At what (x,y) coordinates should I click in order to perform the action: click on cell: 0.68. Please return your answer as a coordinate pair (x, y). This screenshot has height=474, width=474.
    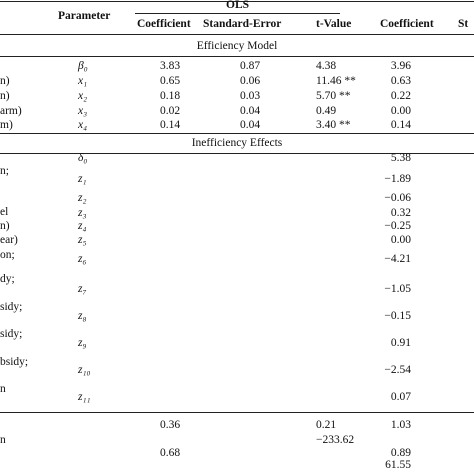
    Looking at the image, I should click on (170, 453).